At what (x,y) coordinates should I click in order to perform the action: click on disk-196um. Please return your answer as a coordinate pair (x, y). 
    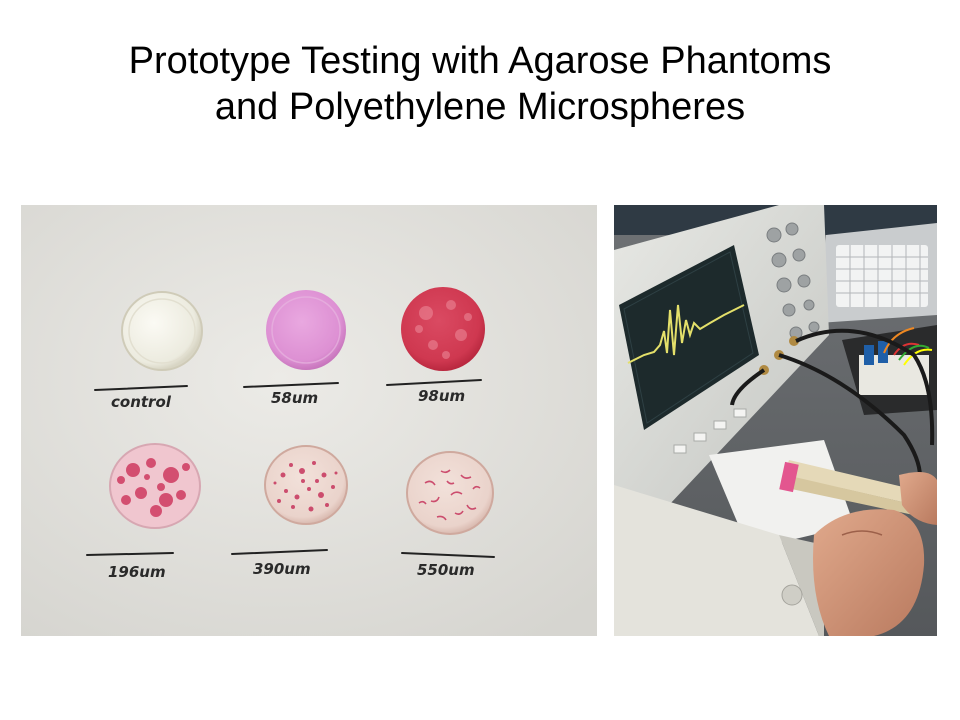
    Looking at the image, I should click on (155, 486).